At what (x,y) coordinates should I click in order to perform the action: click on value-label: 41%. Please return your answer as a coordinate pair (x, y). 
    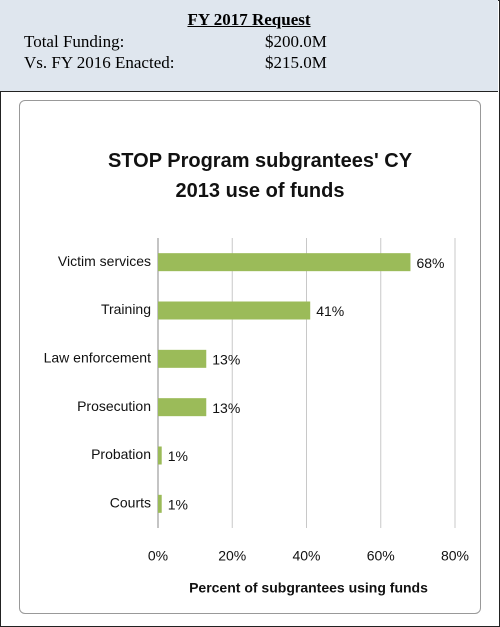
    Looking at the image, I should click on (330, 311).